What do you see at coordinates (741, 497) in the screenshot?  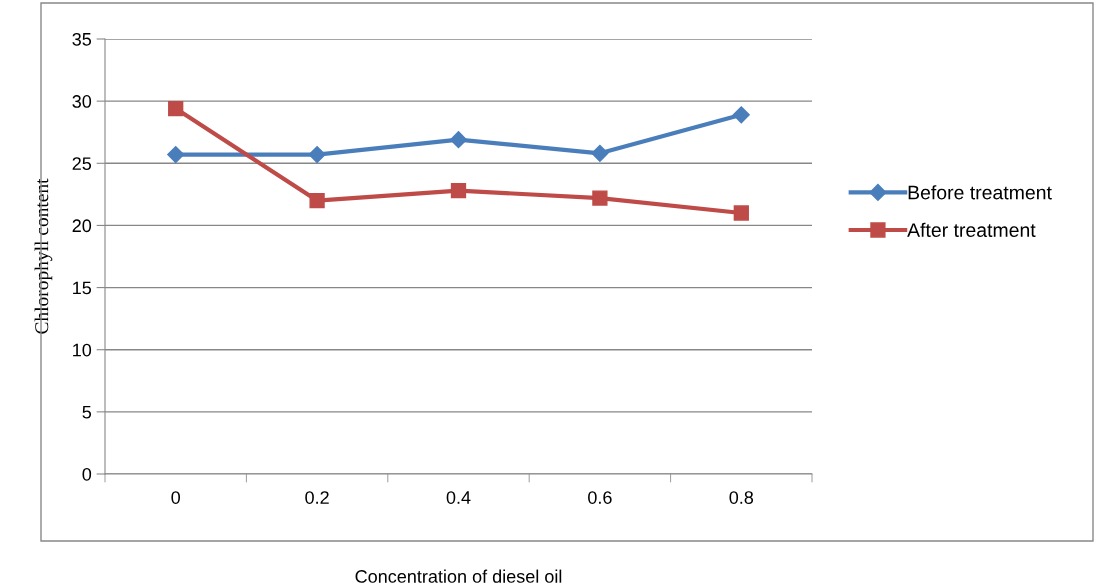 I see `x-tick-label: 0.8` at bounding box center [741, 497].